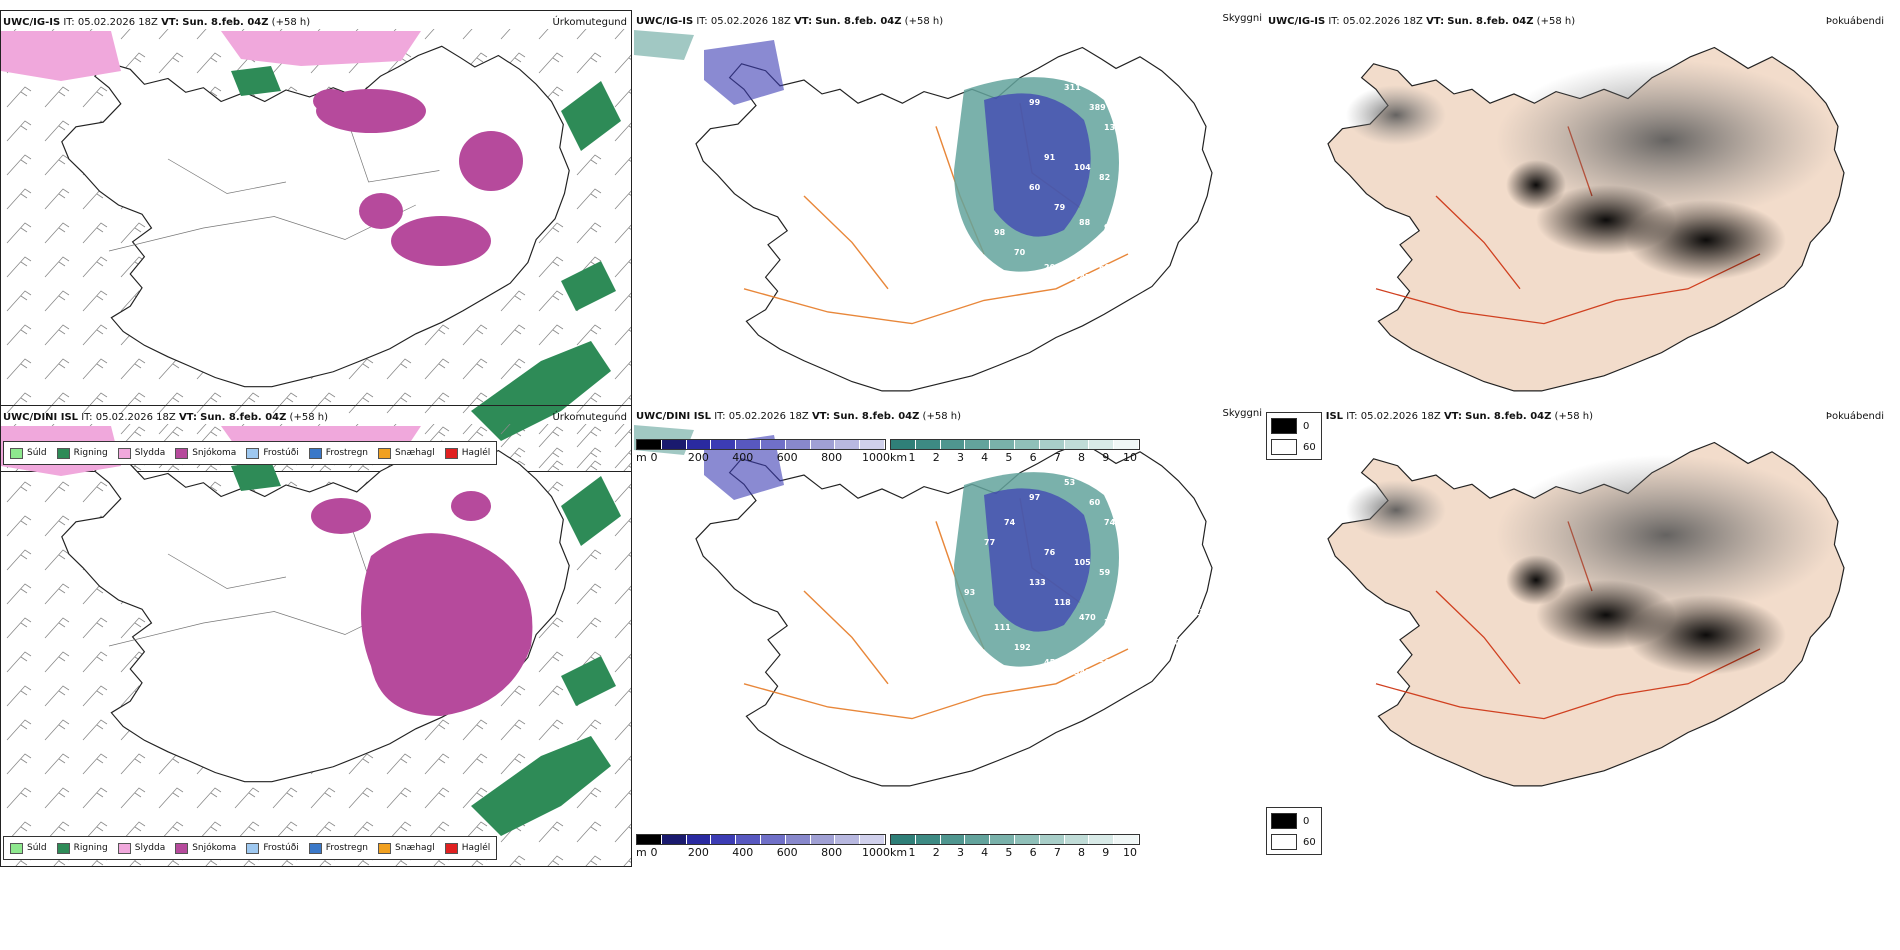 This screenshot has width=1900, height=950. I want to click on height-label: 348, so click(1082, 672).